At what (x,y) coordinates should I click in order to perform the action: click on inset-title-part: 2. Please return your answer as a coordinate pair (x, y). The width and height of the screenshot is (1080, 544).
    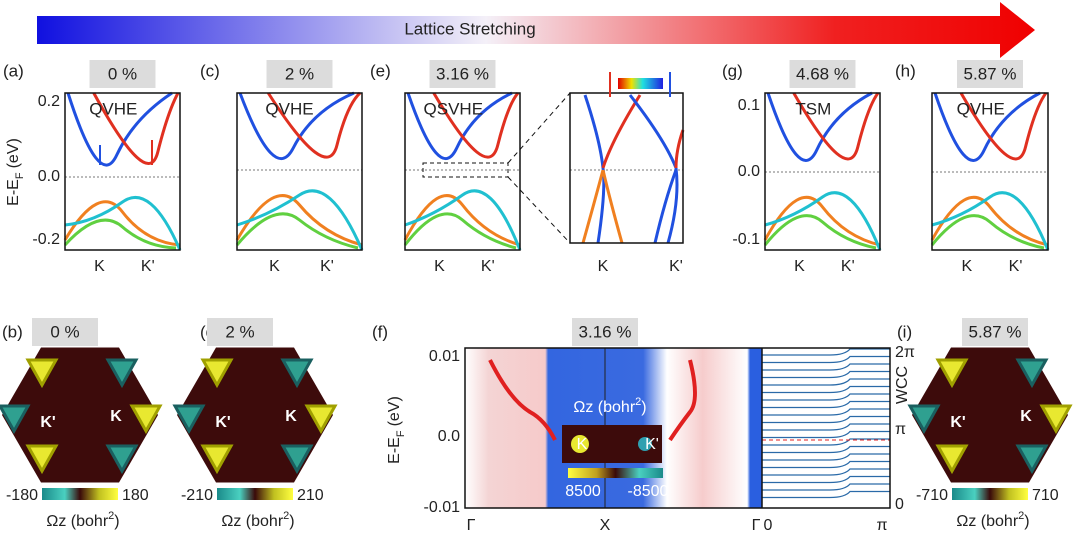
    Looking at the image, I should click on (638, 402).